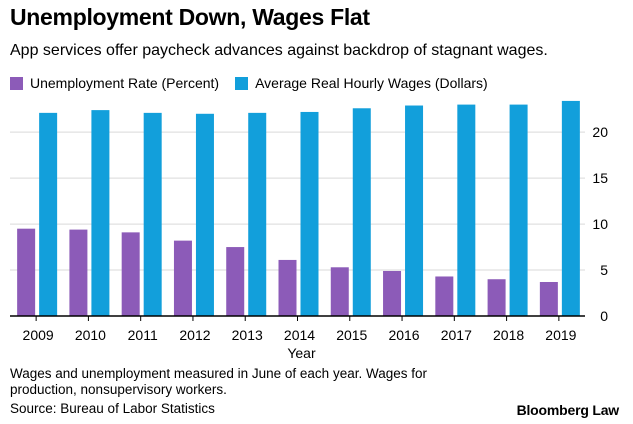  I want to click on bar-unemployment-2019, so click(548, 298).